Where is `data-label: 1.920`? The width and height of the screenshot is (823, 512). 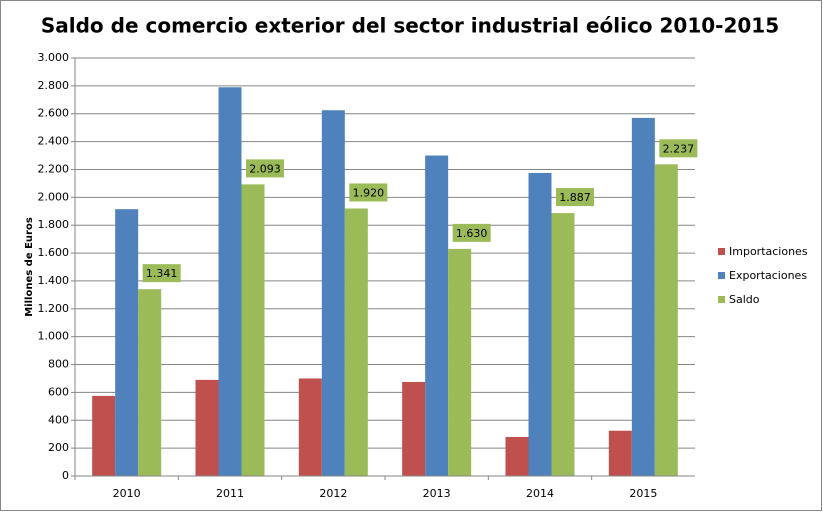 data-label: 1.920 is located at coordinates (369, 192).